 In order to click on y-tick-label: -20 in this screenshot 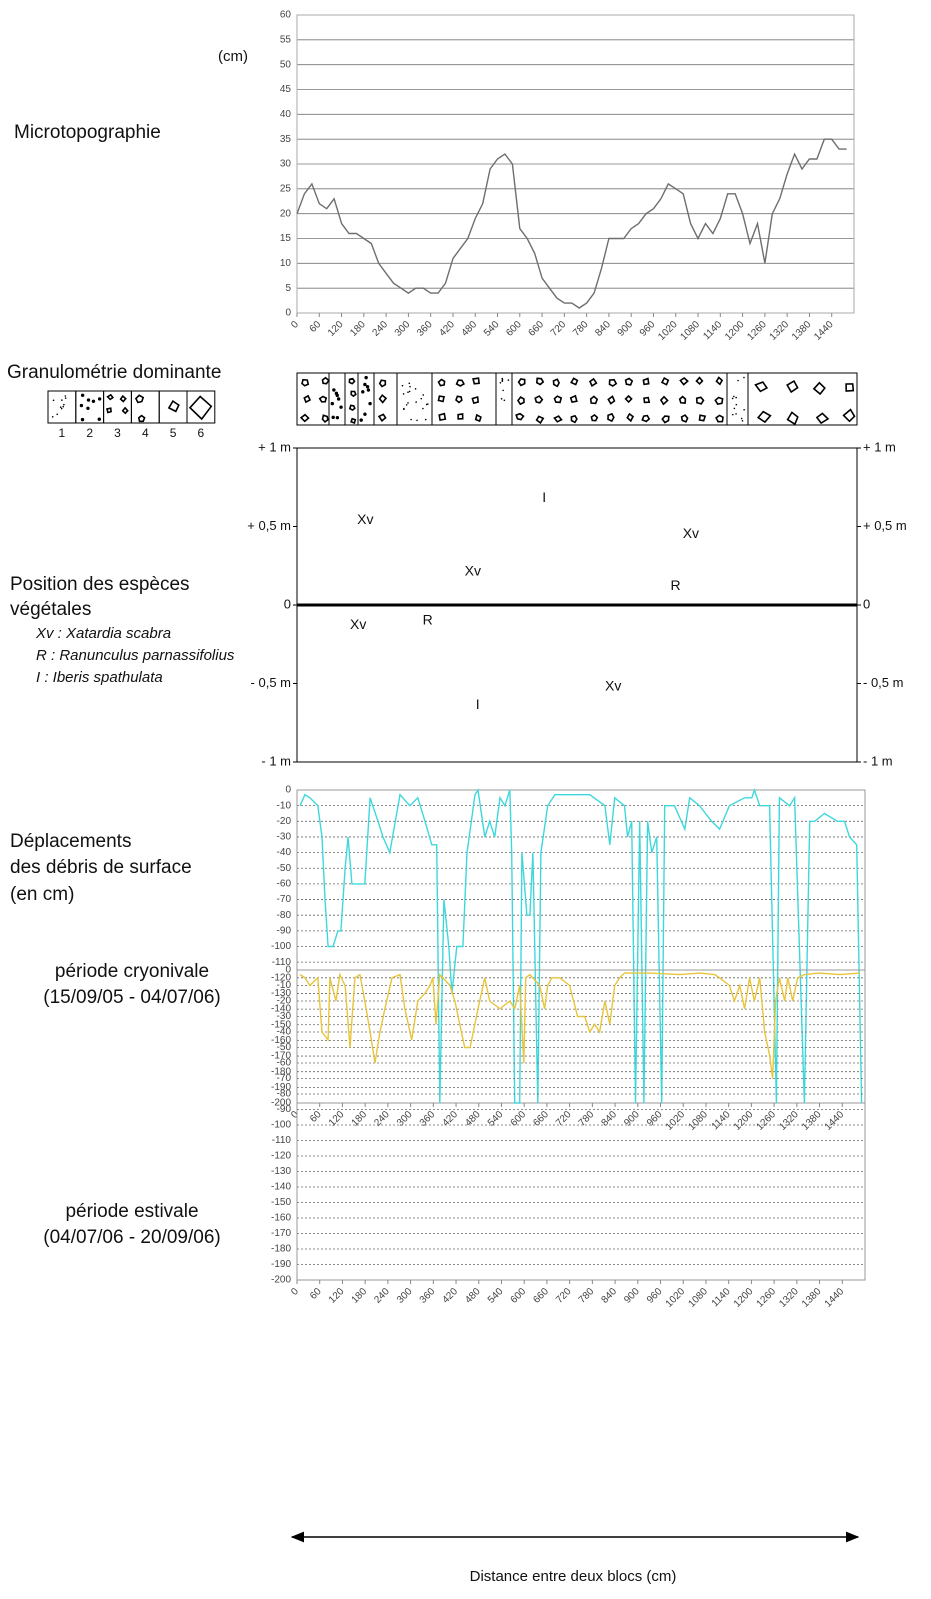, I will do `click(284, 821)`.